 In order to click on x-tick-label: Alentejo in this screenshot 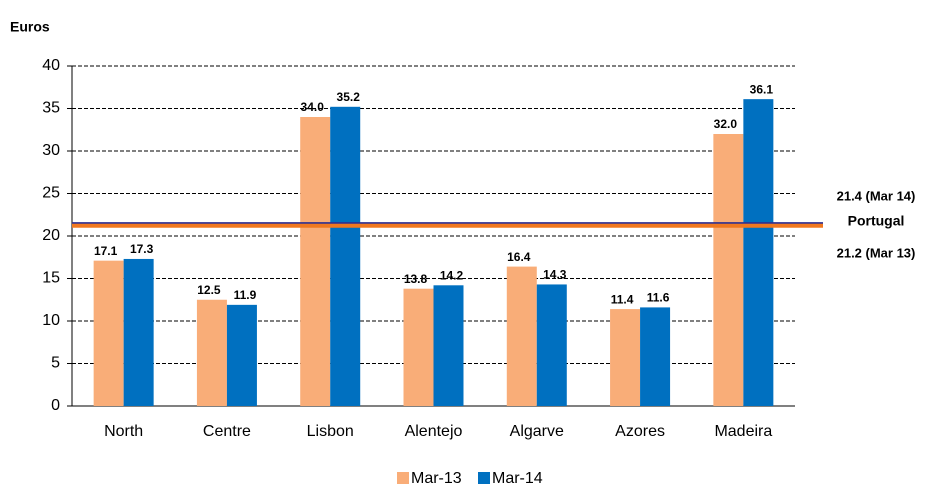, I will do `click(434, 431)`.